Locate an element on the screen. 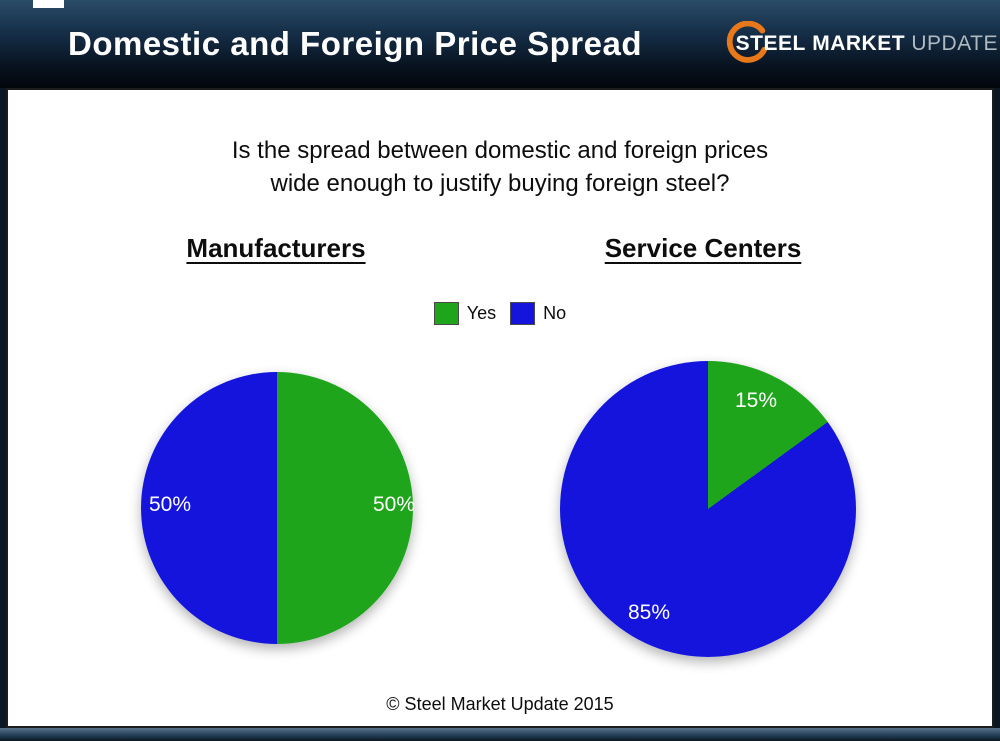 This screenshot has width=1000, height=741. logo-word-steel: STEEL is located at coordinates (770, 43).